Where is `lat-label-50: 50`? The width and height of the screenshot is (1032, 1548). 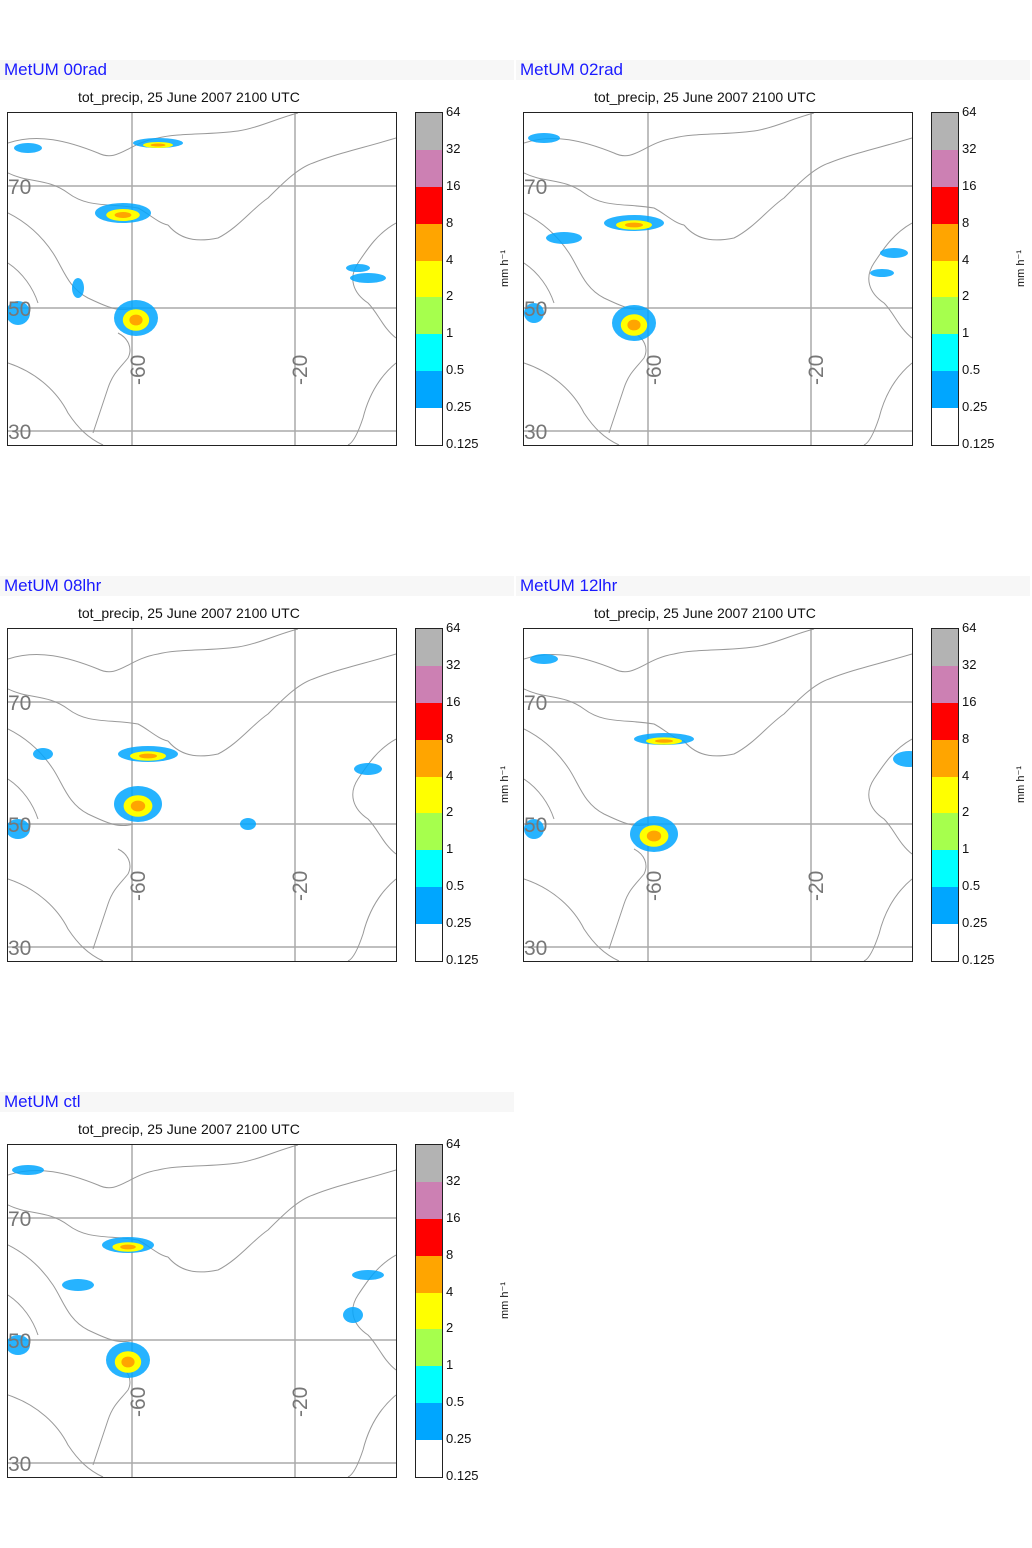 lat-label-50: 50 is located at coordinates (20, 1341).